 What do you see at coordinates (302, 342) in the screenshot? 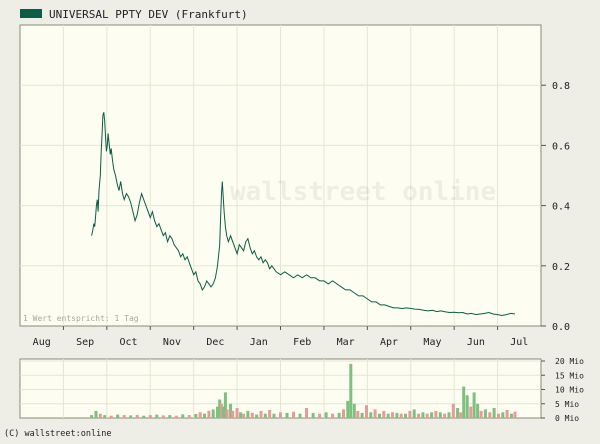
I see `month-label: Feb` at bounding box center [302, 342].